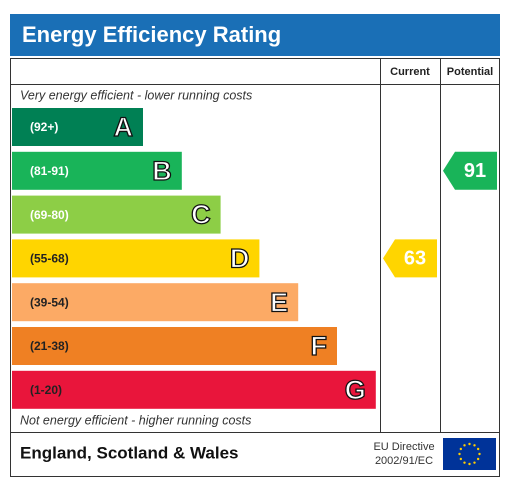  Describe the element at coordinates (355, 390) in the screenshot. I see `band-letter: G` at that location.